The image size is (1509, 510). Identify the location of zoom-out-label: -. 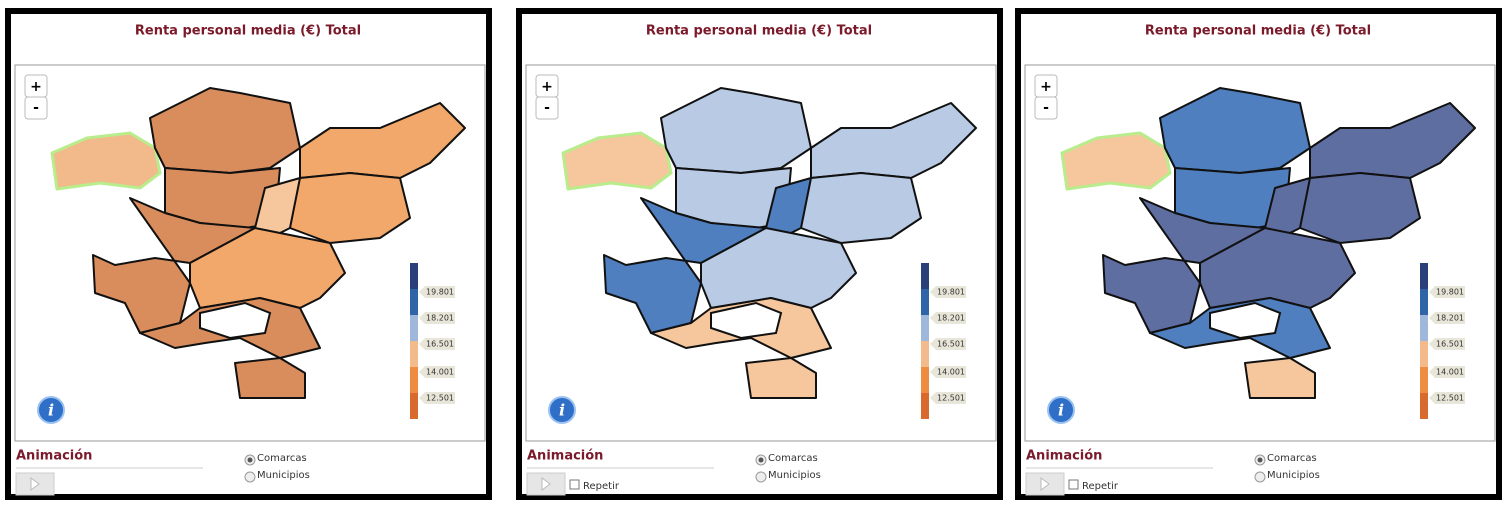
(36, 108).